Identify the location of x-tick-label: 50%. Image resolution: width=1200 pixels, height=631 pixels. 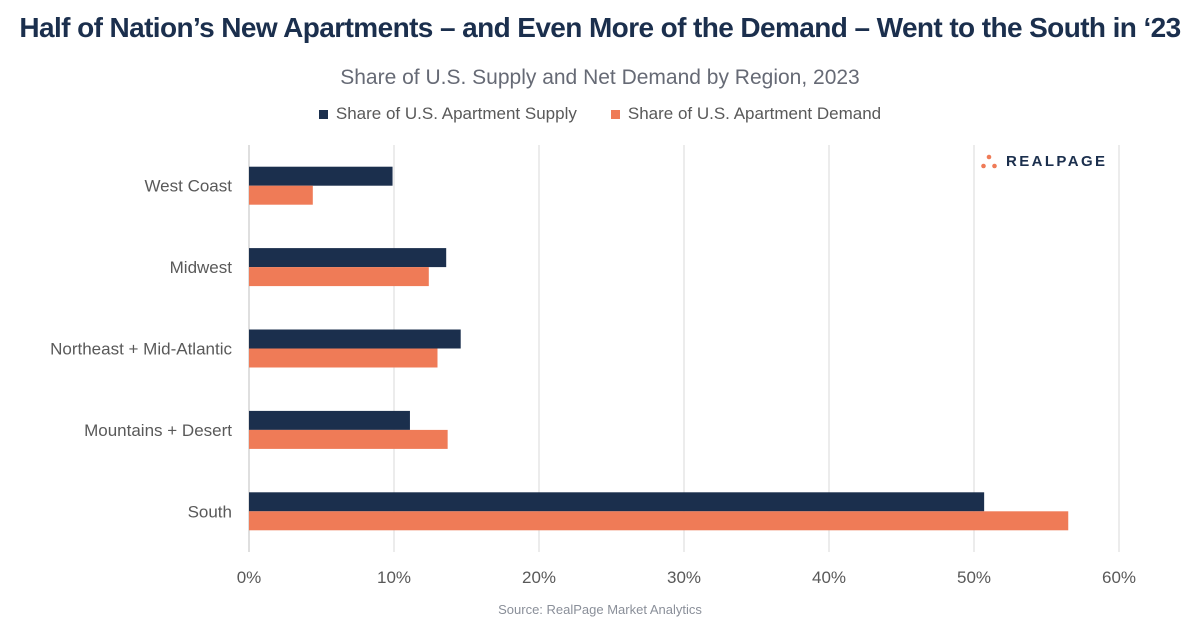
(974, 577).